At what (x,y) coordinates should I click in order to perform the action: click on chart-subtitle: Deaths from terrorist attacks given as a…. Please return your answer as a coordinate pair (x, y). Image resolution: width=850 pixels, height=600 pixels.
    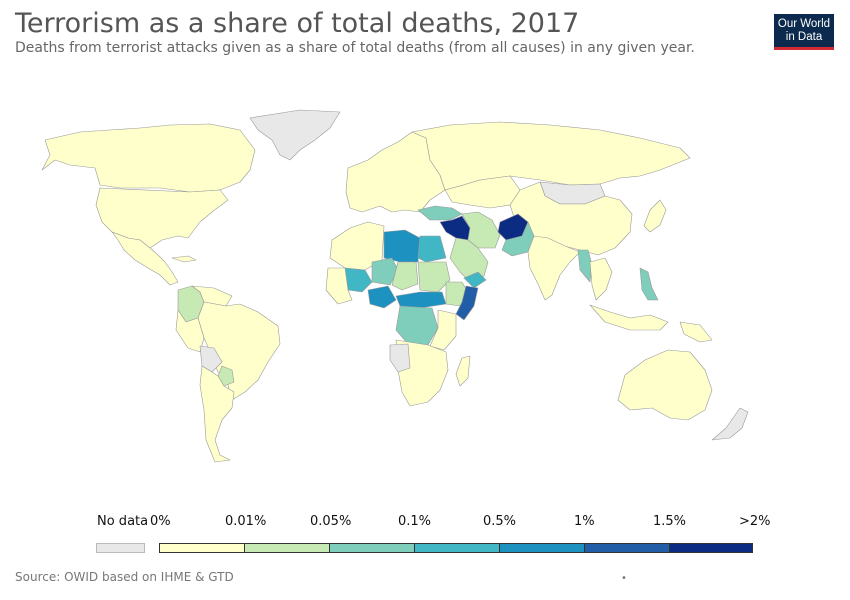
    Looking at the image, I should click on (355, 48).